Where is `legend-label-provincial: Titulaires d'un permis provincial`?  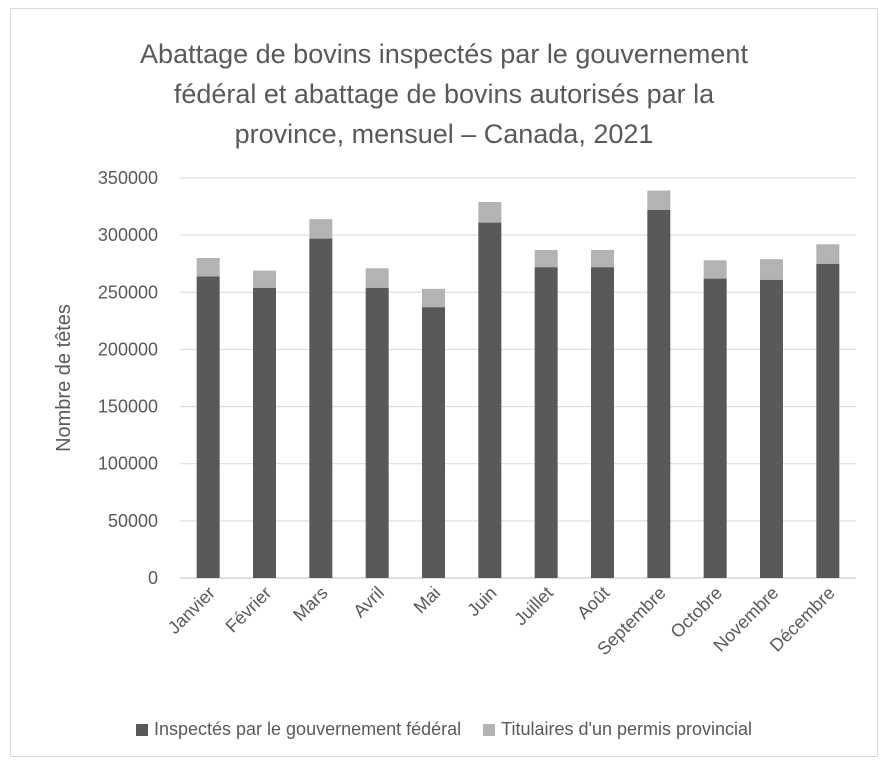 legend-label-provincial: Titulaires d'un permis provincial is located at coordinates (627, 729).